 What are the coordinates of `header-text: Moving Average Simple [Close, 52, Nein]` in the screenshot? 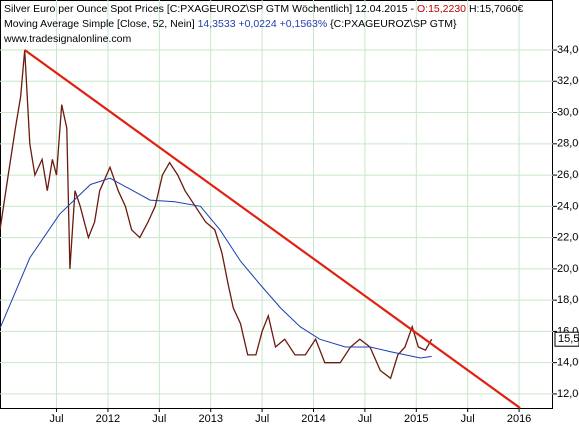 It's located at (101, 24).